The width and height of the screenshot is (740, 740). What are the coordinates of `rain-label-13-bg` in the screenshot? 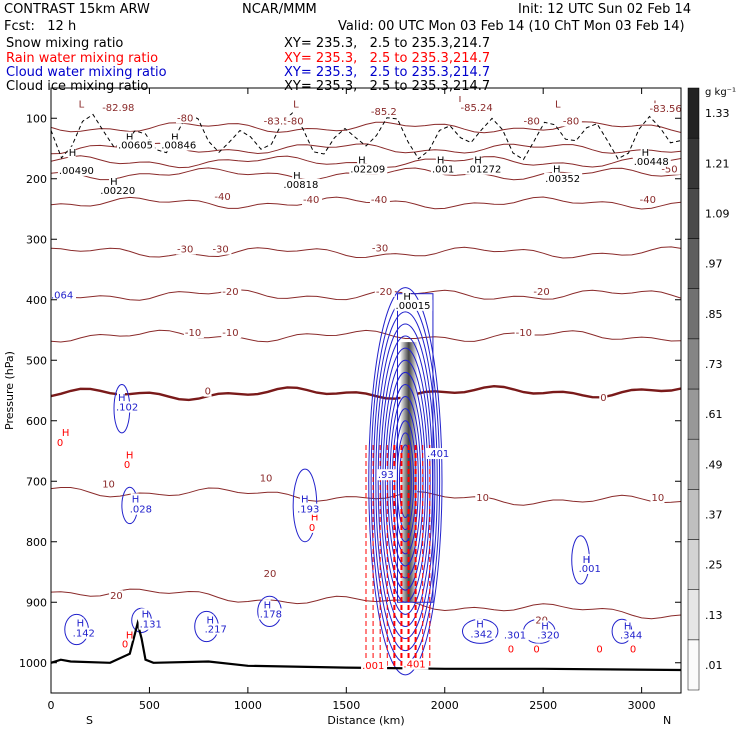 It's located at (632, 649).